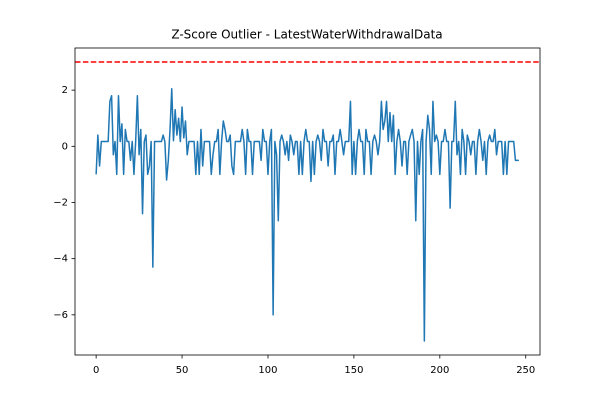 The height and width of the screenshot is (400, 600). What do you see at coordinates (65, 90) in the screenshot?
I see `y-tick-label: 2` at bounding box center [65, 90].